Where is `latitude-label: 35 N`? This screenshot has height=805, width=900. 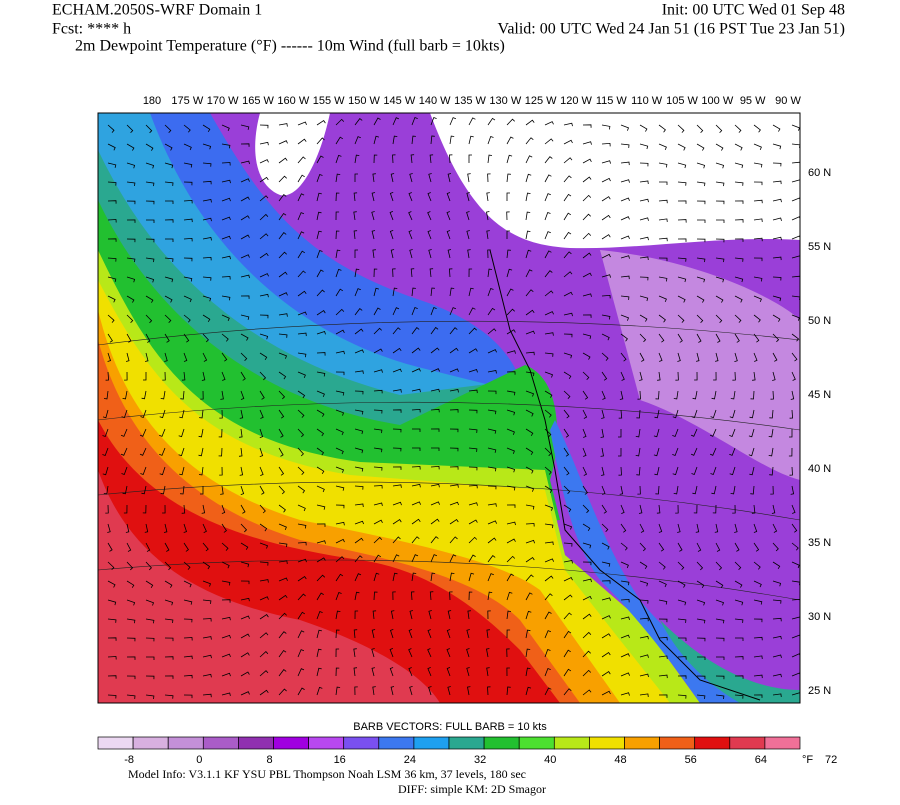
latitude-label: 35 N is located at coordinates (819, 543).